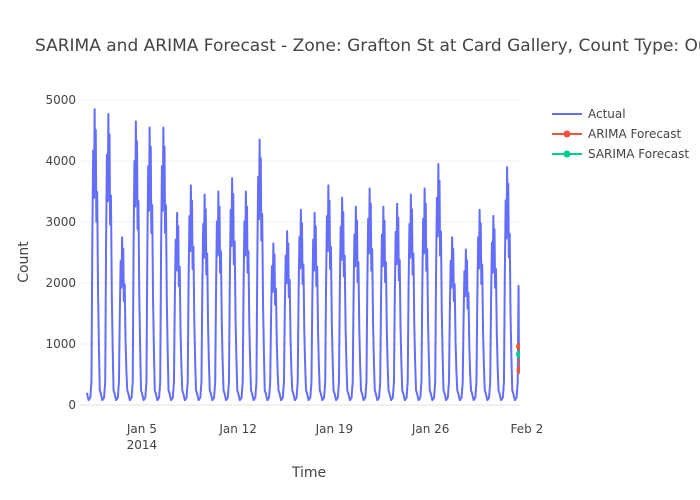  What do you see at coordinates (607, 114) in the screenshot?
I see `legend-label-actual: Actual` at bounding box center [607, 114].